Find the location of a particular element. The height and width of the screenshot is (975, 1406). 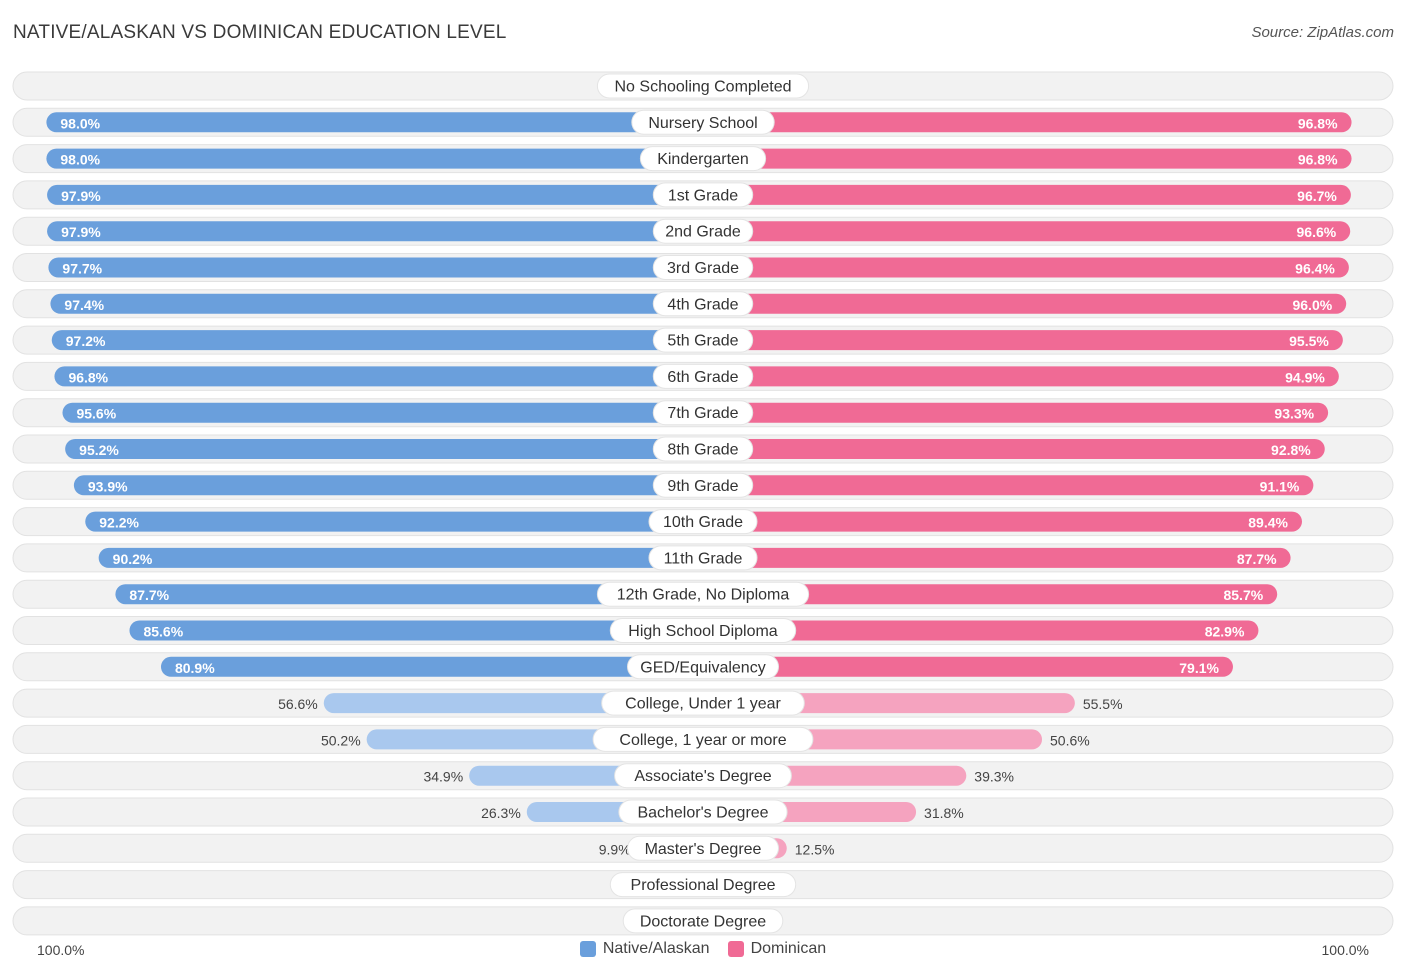

dominican-value-label: 96.6% is located at coordinates (1317, 232).